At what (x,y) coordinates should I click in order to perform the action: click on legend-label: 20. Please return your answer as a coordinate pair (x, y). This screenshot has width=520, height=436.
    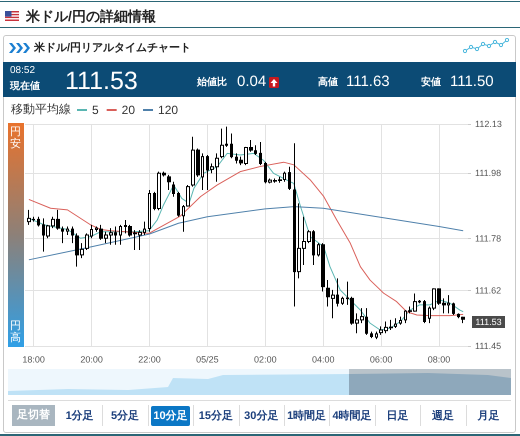
    Looking at the image, I should click on (129, 110).